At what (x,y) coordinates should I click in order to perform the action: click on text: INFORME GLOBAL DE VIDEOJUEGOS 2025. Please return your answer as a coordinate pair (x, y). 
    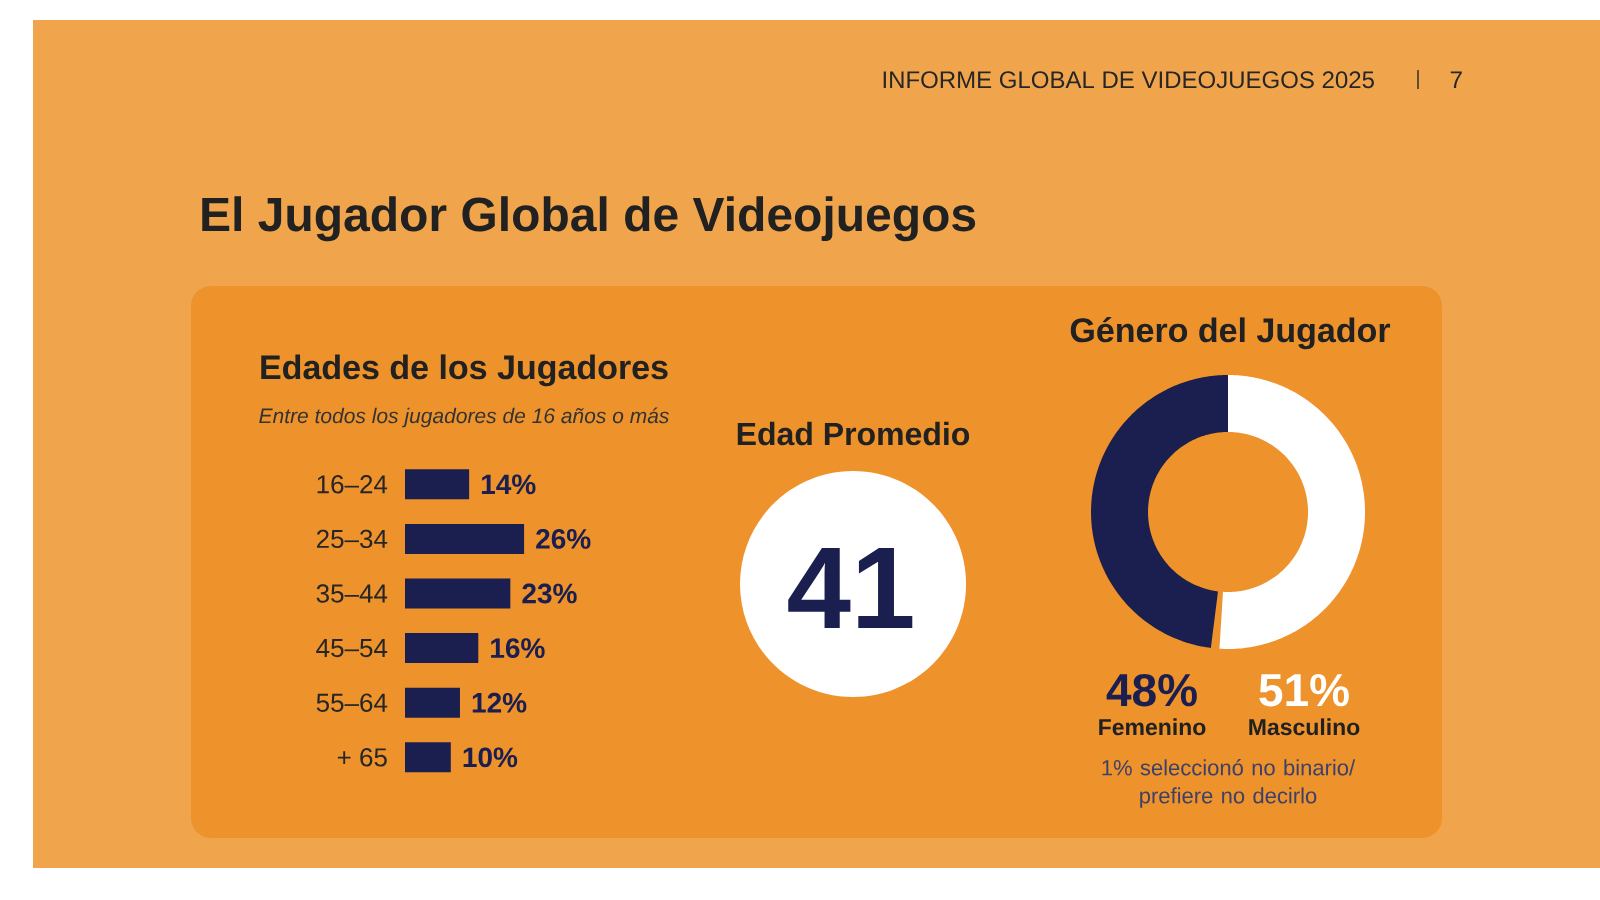
    Looking at the image, I should click on (1128, 80).